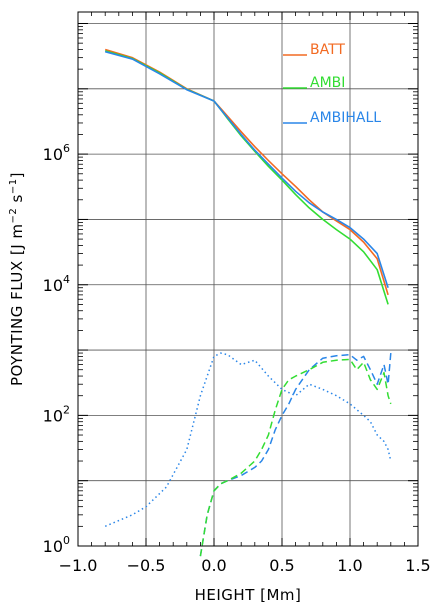 Image resolution: width=436 pixels, height=610 pixels. What do you see at coordinates (349, 565) in the screenshot?
I see `x-tick-label: 1.0` at bounding box center [349, 565].